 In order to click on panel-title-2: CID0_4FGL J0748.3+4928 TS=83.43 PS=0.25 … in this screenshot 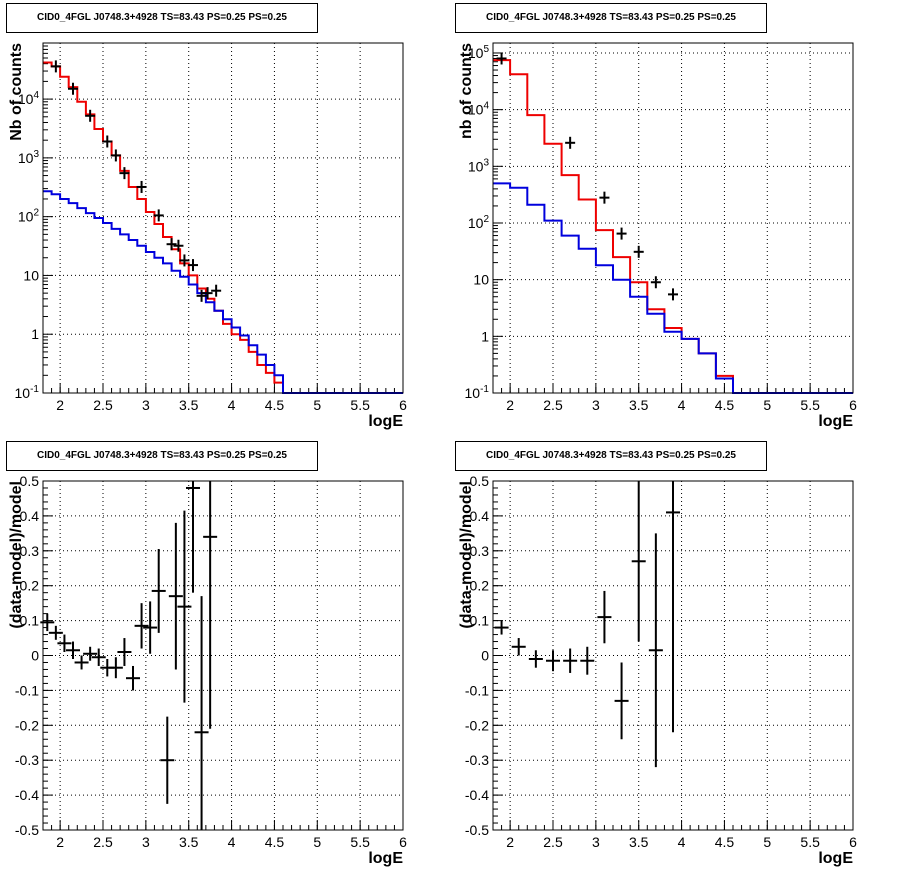, I will do `click(611, 18)`.